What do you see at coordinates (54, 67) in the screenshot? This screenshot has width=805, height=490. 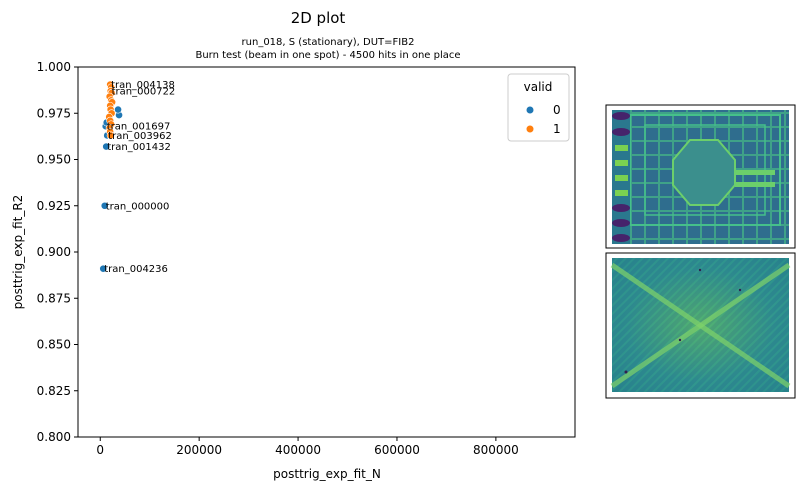 I see `y-tick-label: 1.000` at bounding box center [54, 67].